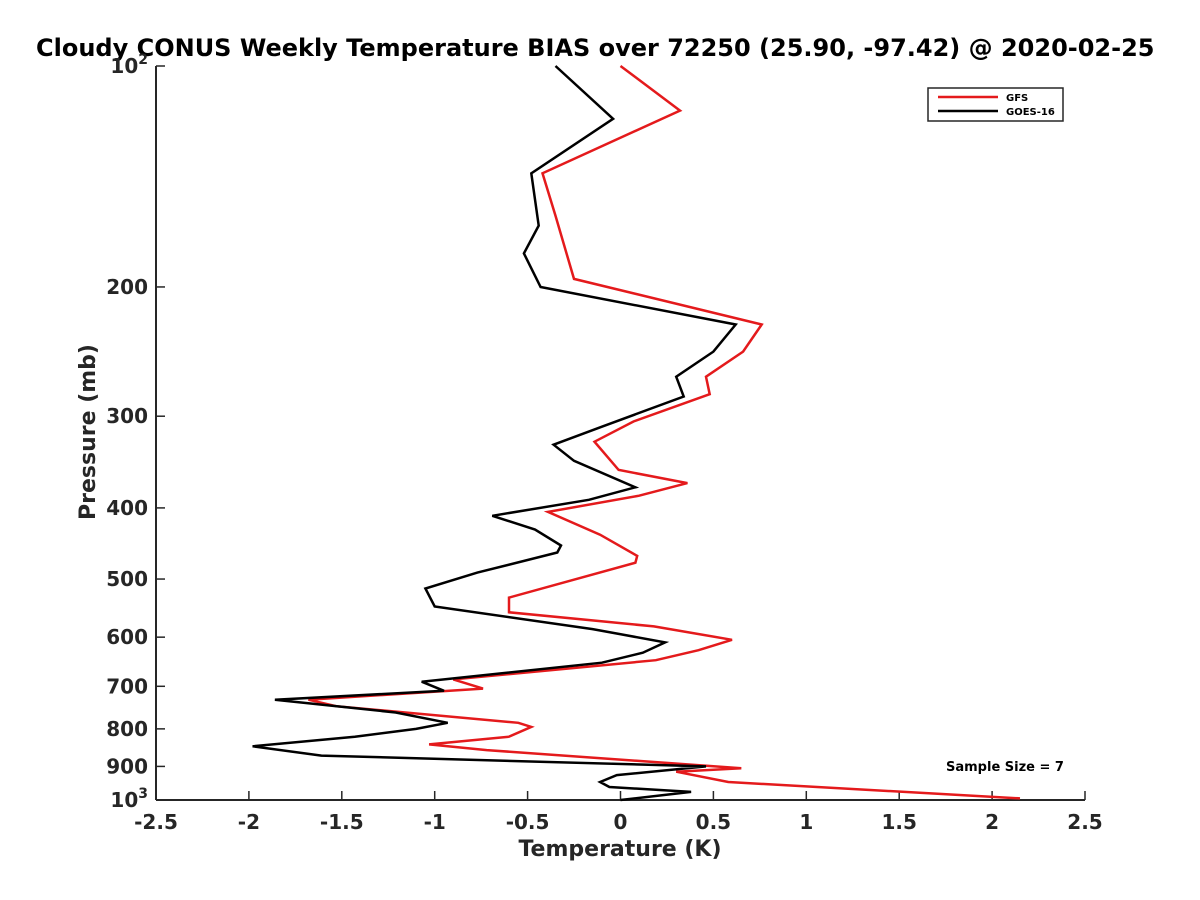 This screenshot has width=1200, height=900. Describe the element at coordinates (1017, 98) in the screenshot. I see `legend-label-gfs: GFS` at that location.